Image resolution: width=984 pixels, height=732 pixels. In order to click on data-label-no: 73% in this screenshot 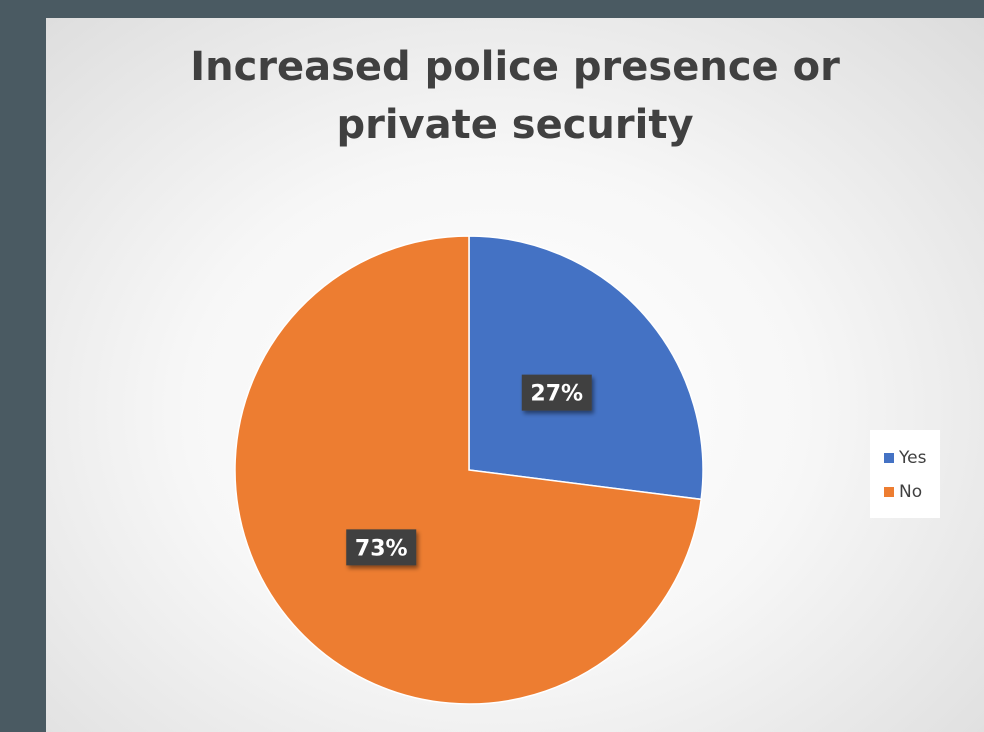, I will do `click(381, 547)`.